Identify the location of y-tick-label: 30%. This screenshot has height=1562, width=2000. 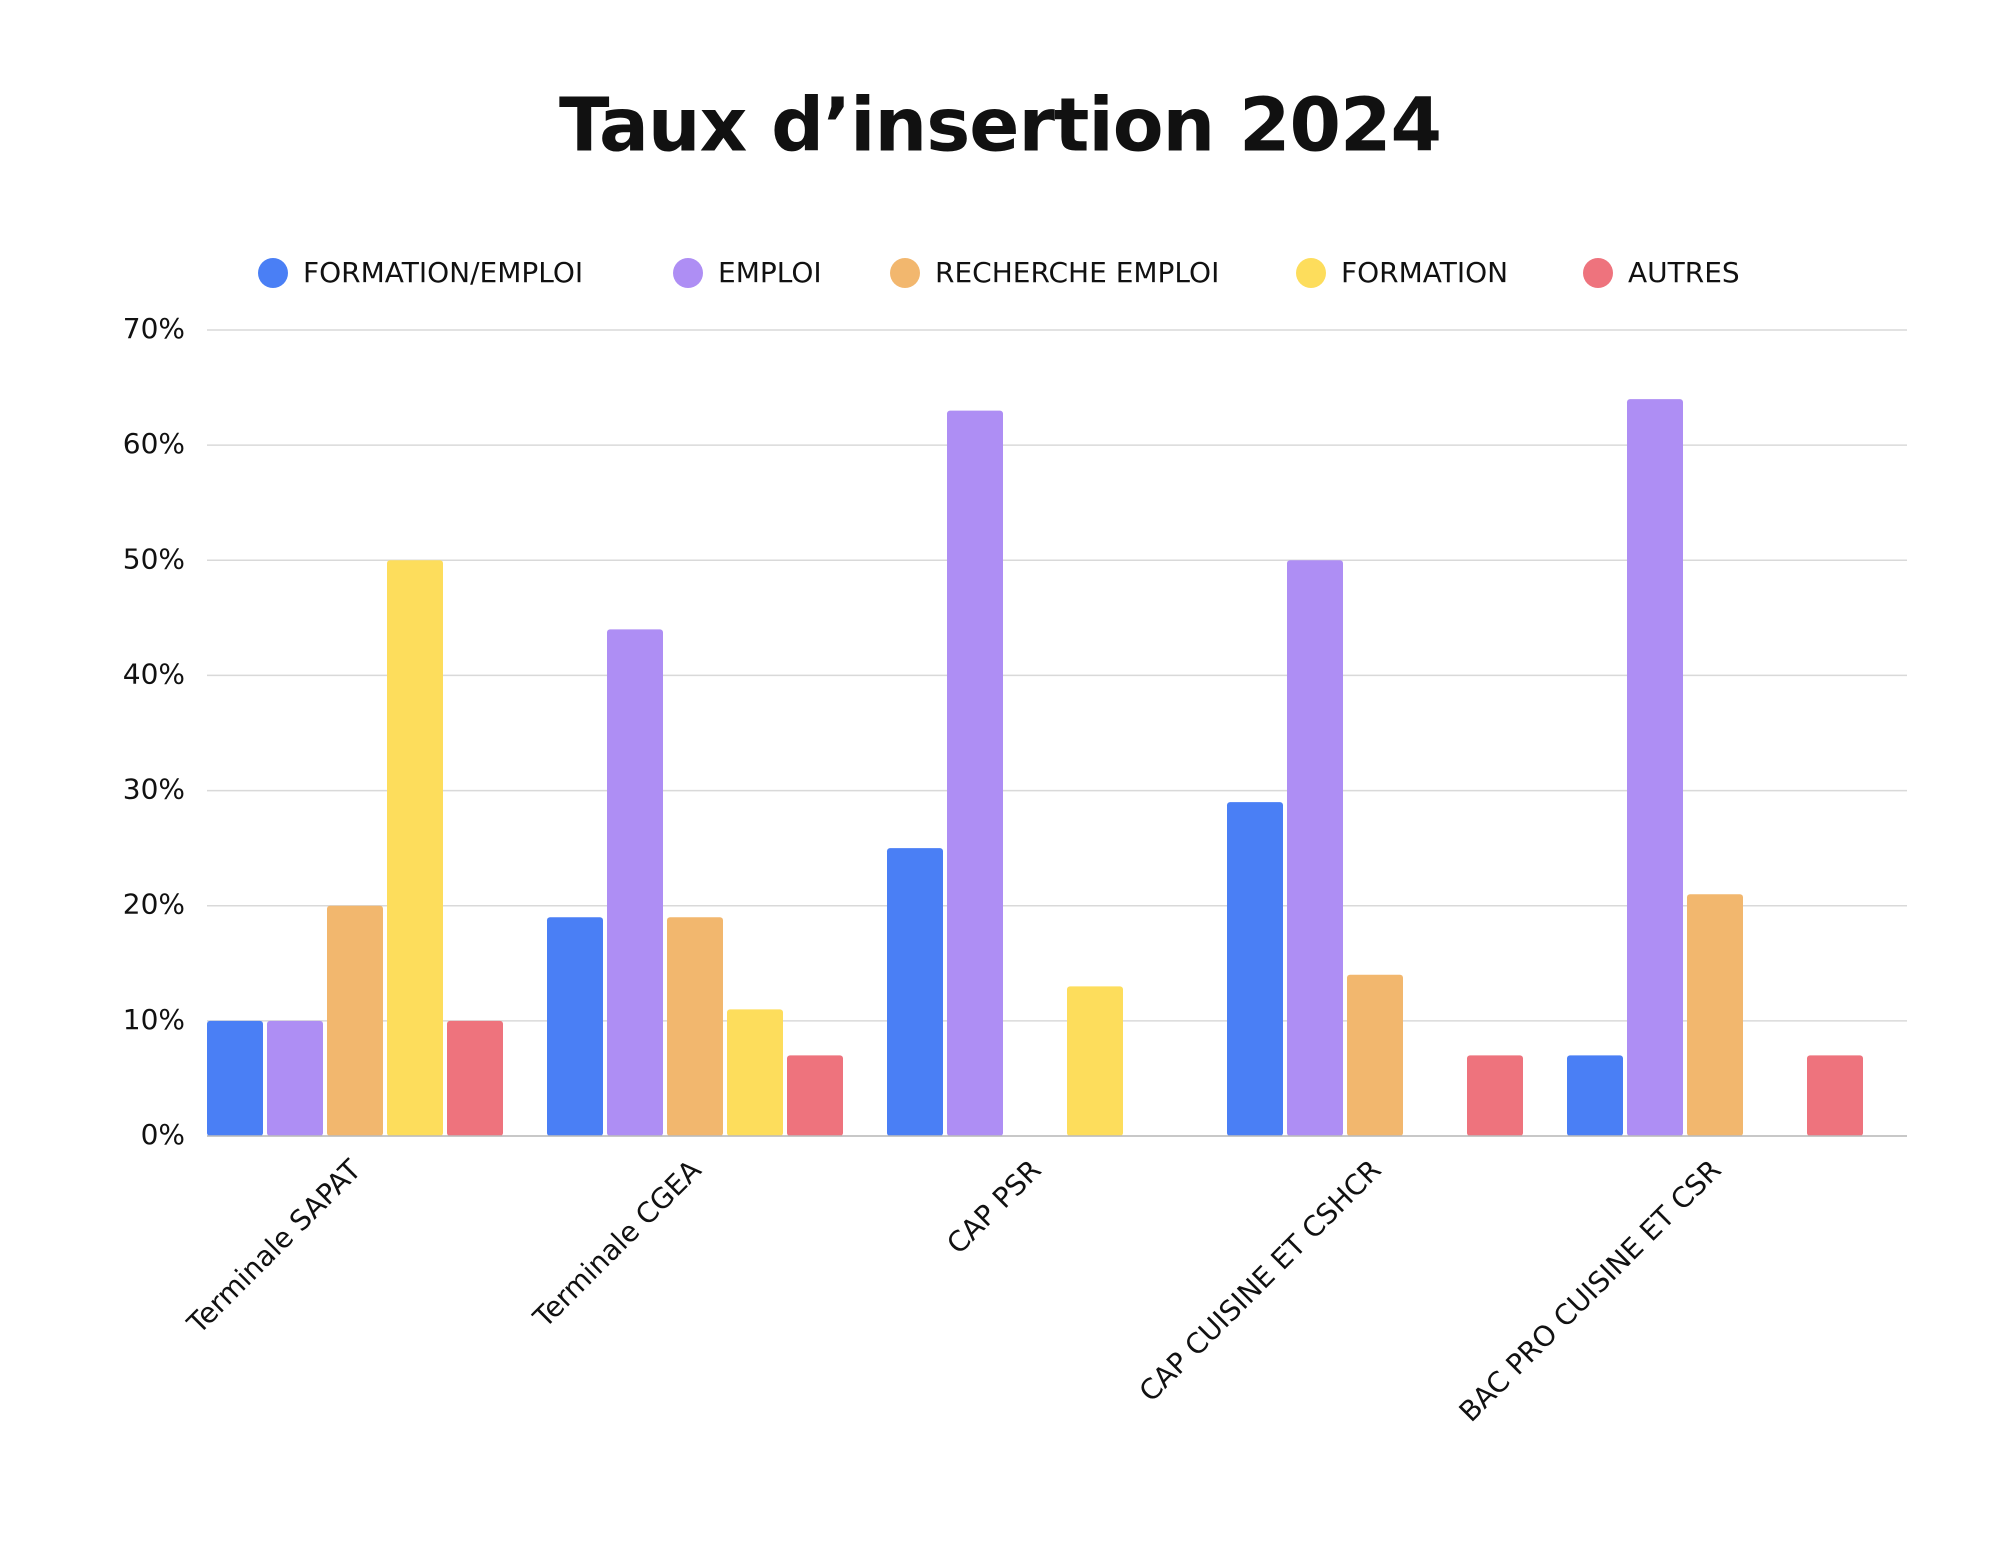
(154, 789).